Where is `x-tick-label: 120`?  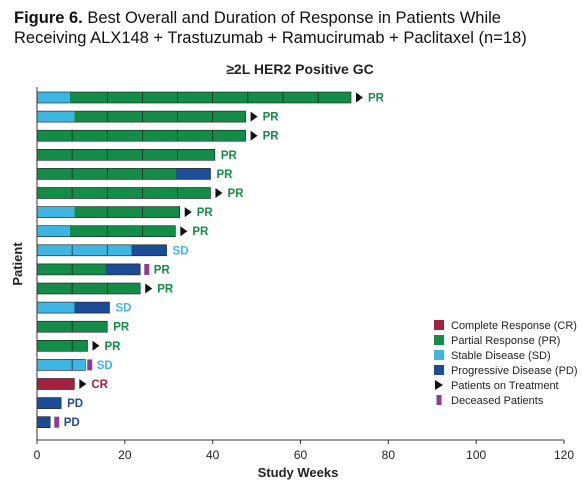
x-tick-label: 120 is located at coordinates (564, 455).